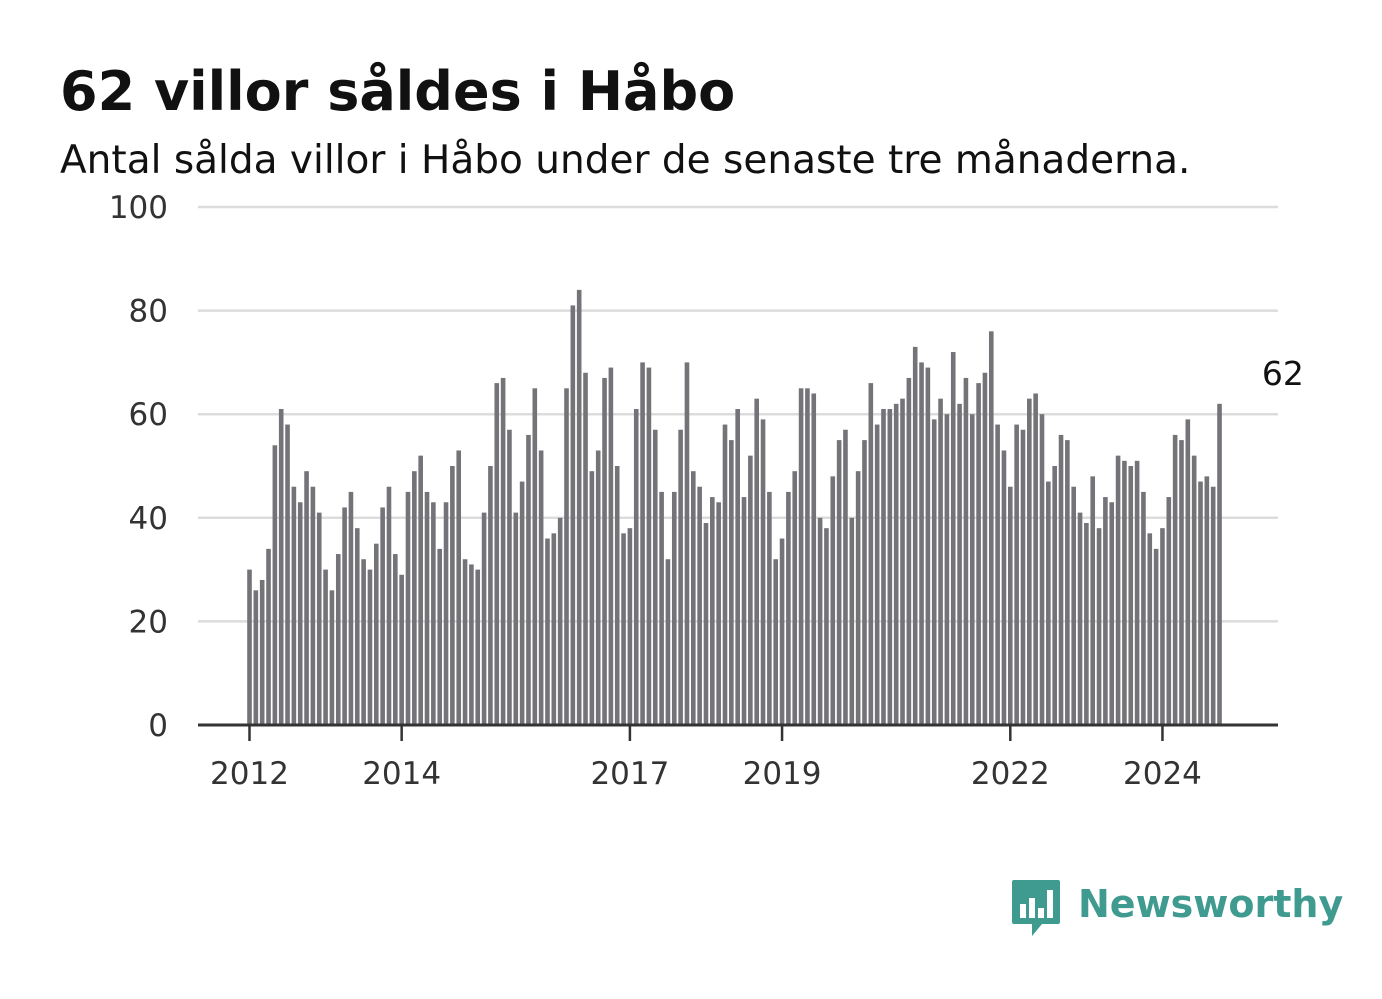 The height and width of the screenshot is (999, 1382). What do you see at coordinates (1162, 774) in the screenshot?
I see `x-tick-label: 2024` at bounding box center [1162, 774].